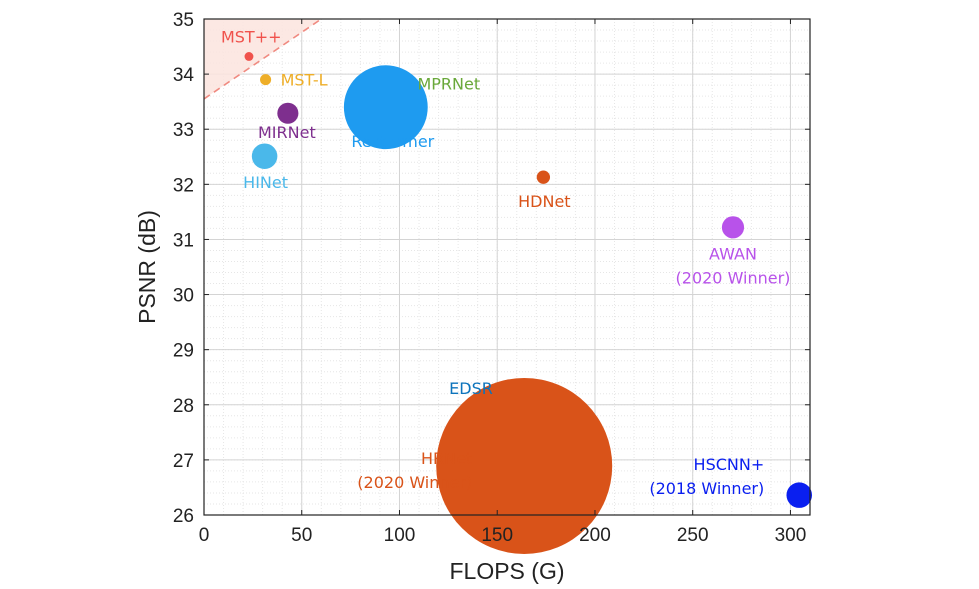  What do you see at coordinates (183, 185) in the screenshot?
I see `y-tick-label: 32` at bounding box center [183, 185].